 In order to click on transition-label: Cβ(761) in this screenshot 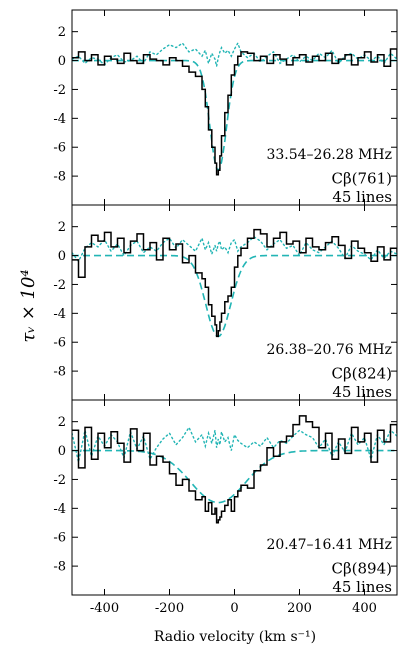, I will do `click(362, 178)`.